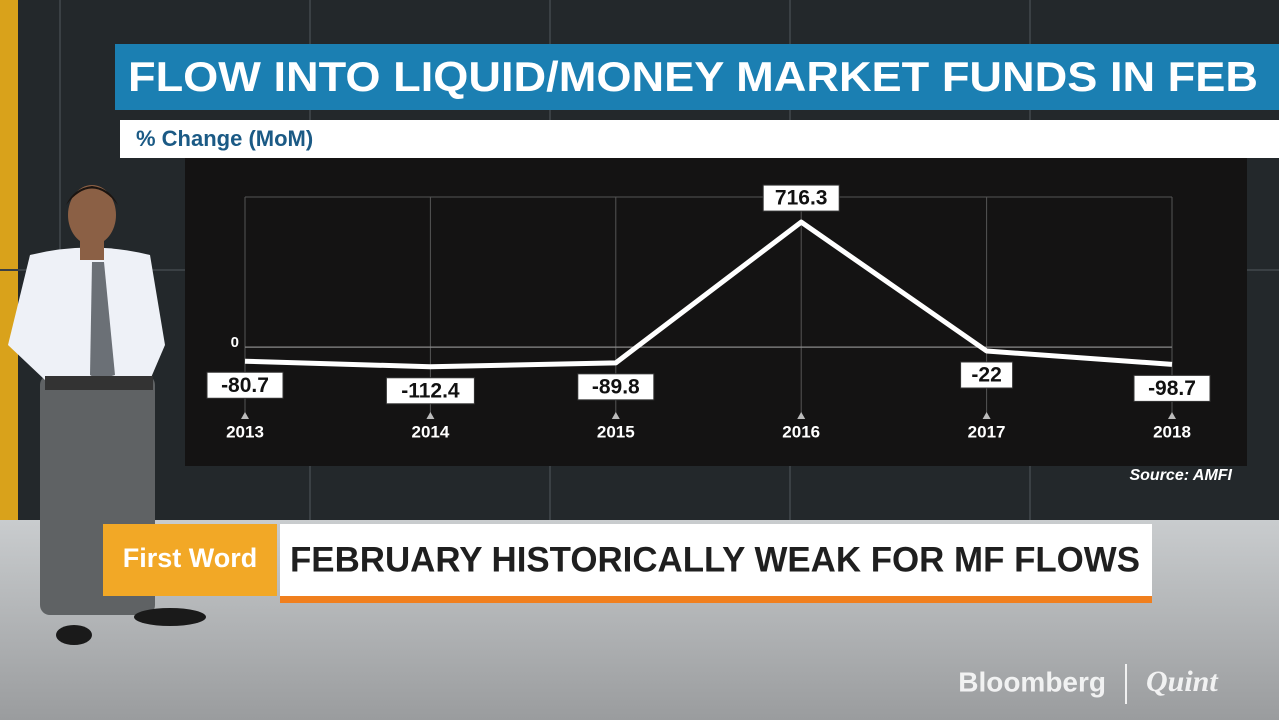  I want to click on data-label: -98.7, so click(1172, 388).